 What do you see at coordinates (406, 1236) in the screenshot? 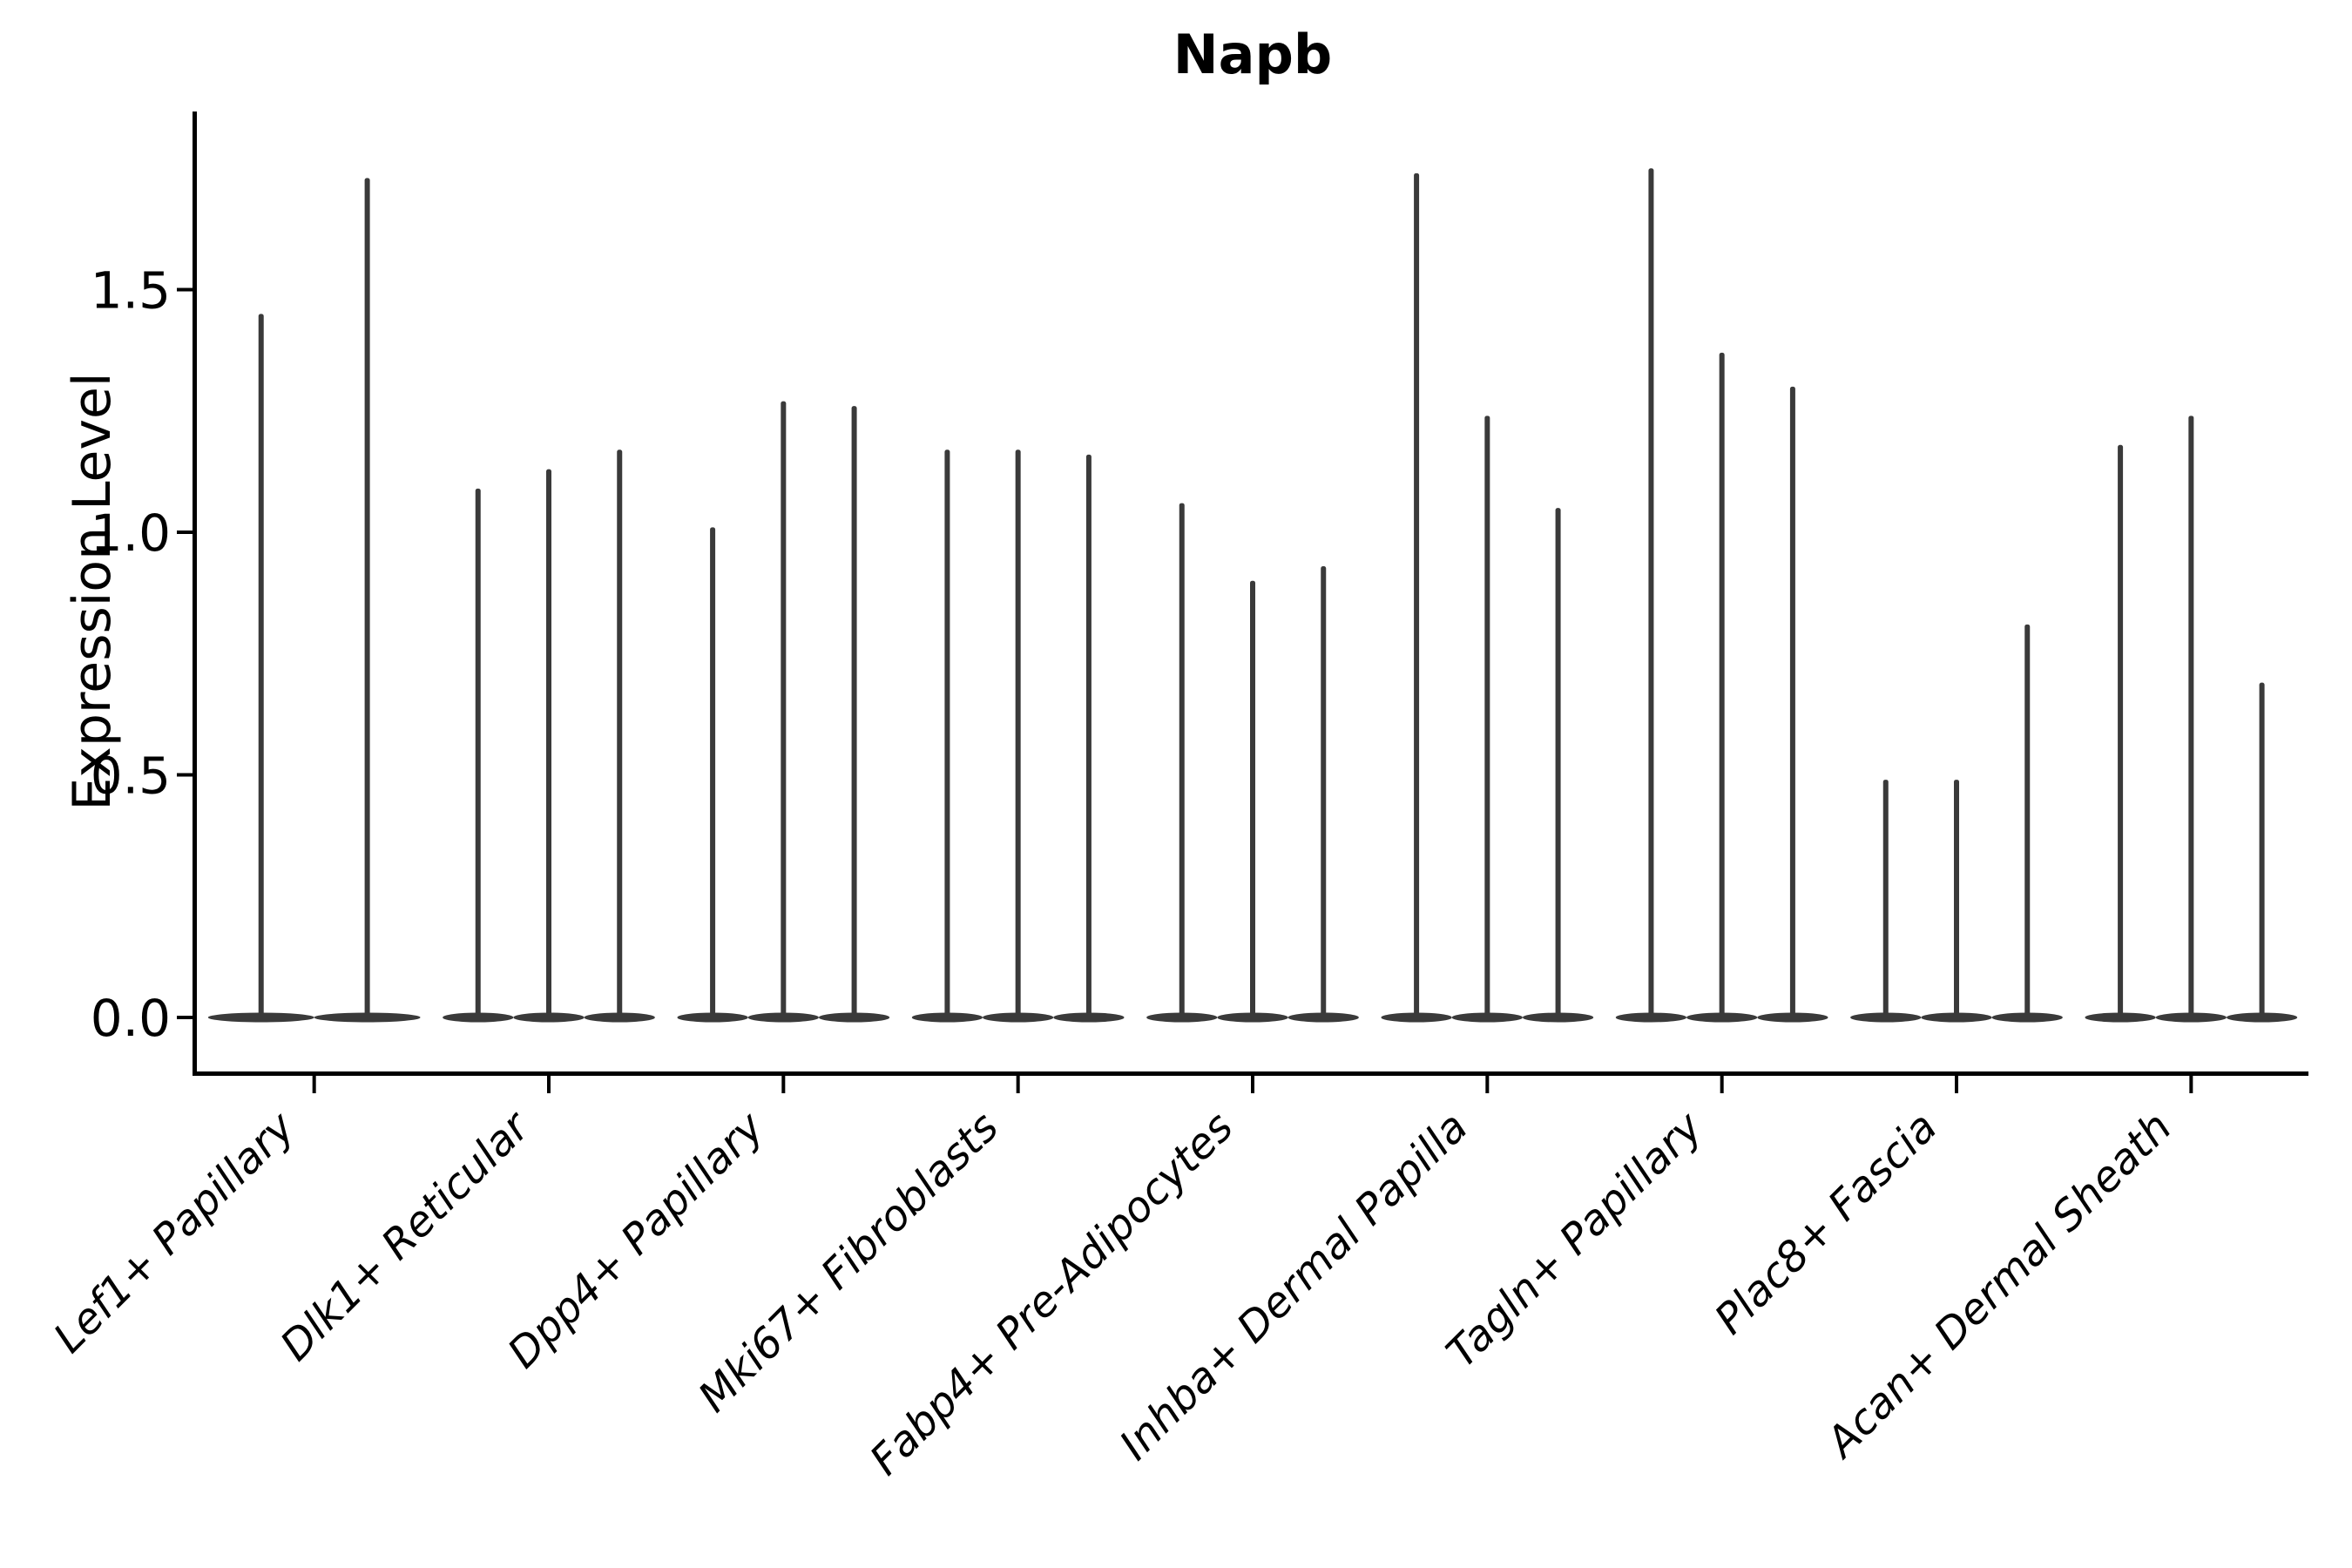
I see `x-category-label: Dlk1+ Reticular` at bounding box center [406, 1236].